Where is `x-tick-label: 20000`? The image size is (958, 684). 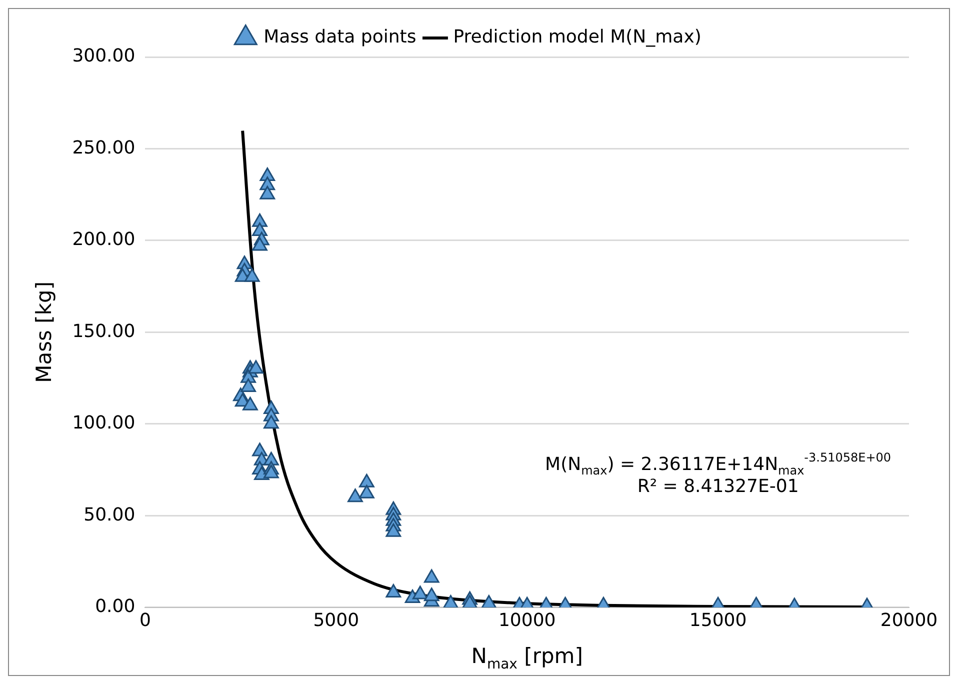 x-tick-label: 20000 is located at coordinates (909, 620).